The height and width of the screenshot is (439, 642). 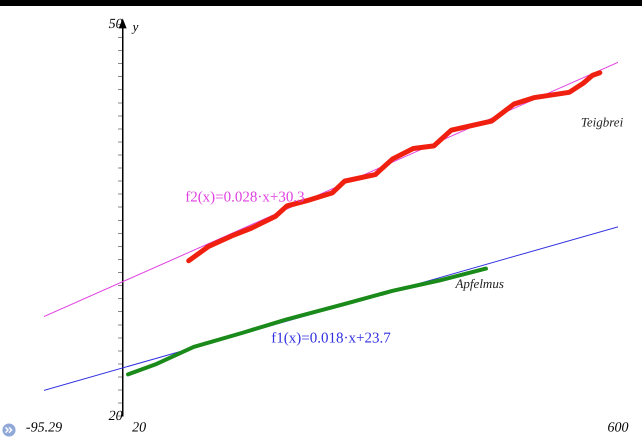 What do you see at coordinates (134, 26) in the screenshot?
I see `y-axis-title: y` at bounding box center [134, 26].